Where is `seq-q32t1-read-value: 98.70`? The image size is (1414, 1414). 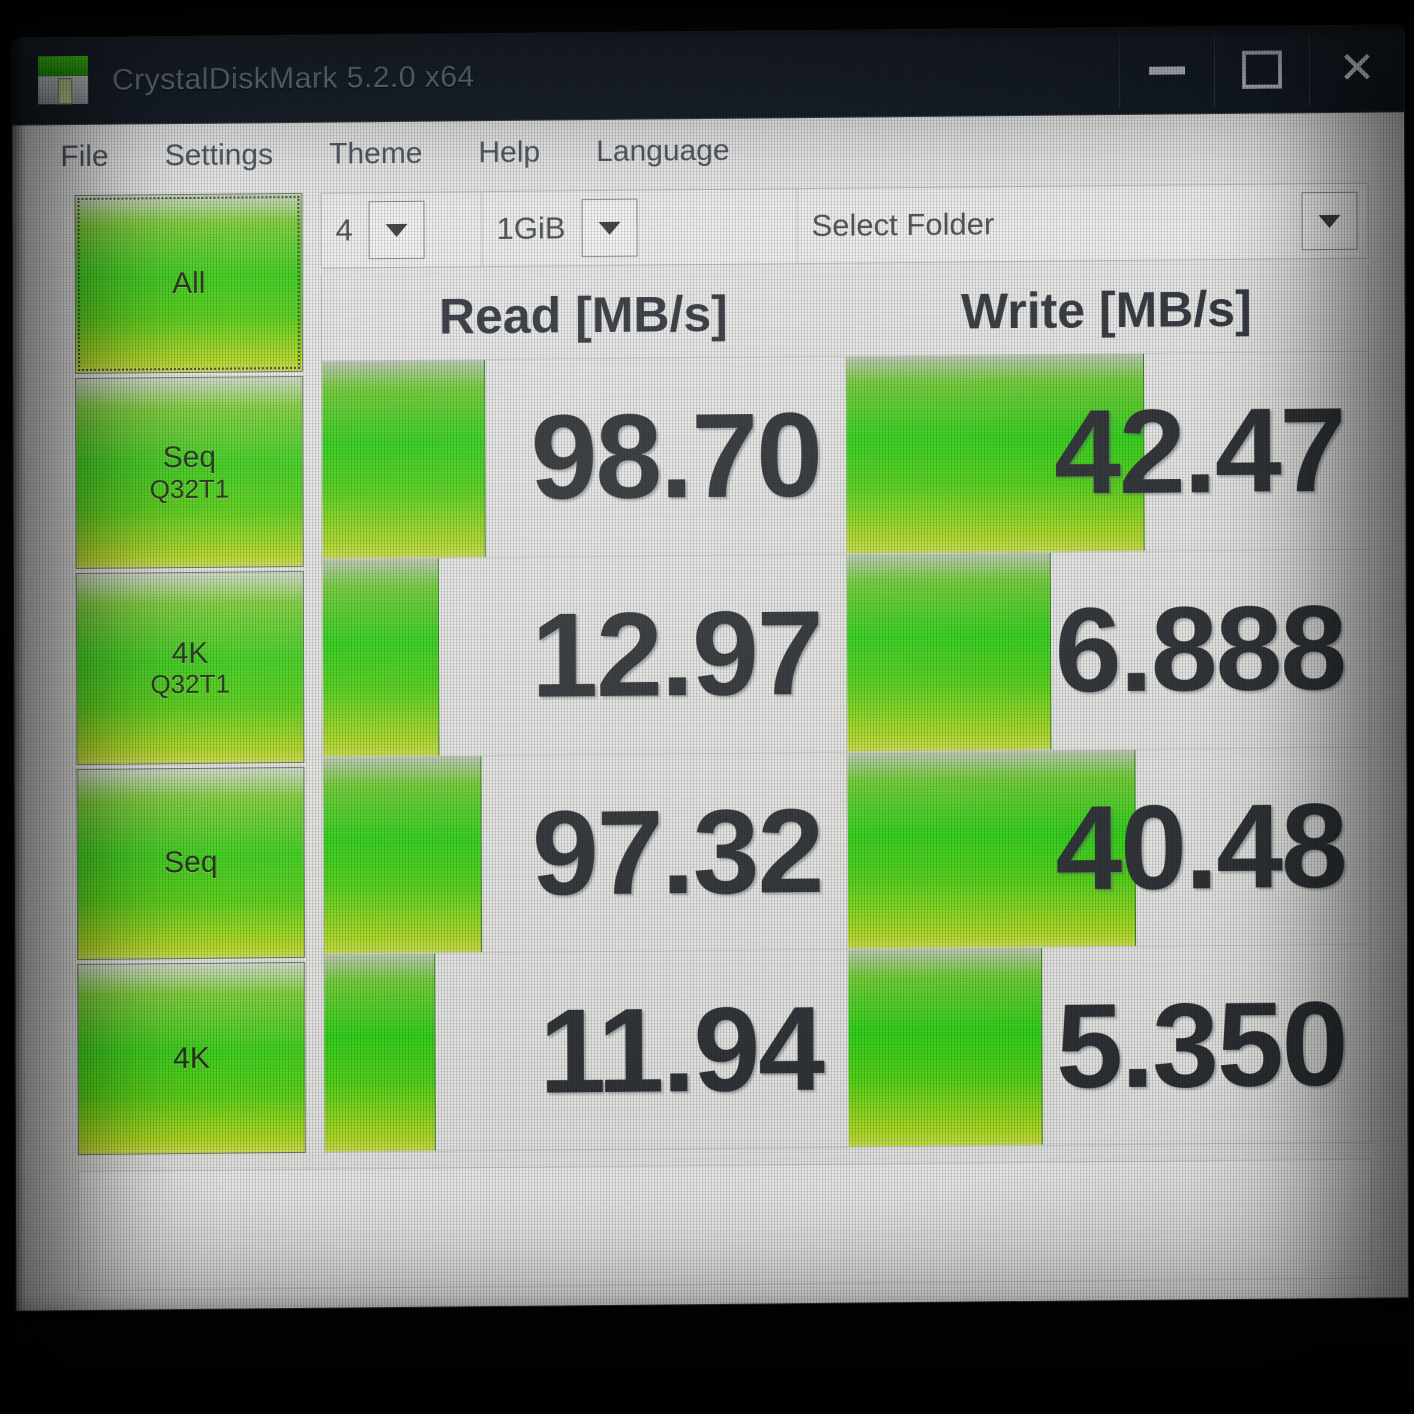
seq-q32t1-read-value: 98.70 is located at coordinates (676, 457).